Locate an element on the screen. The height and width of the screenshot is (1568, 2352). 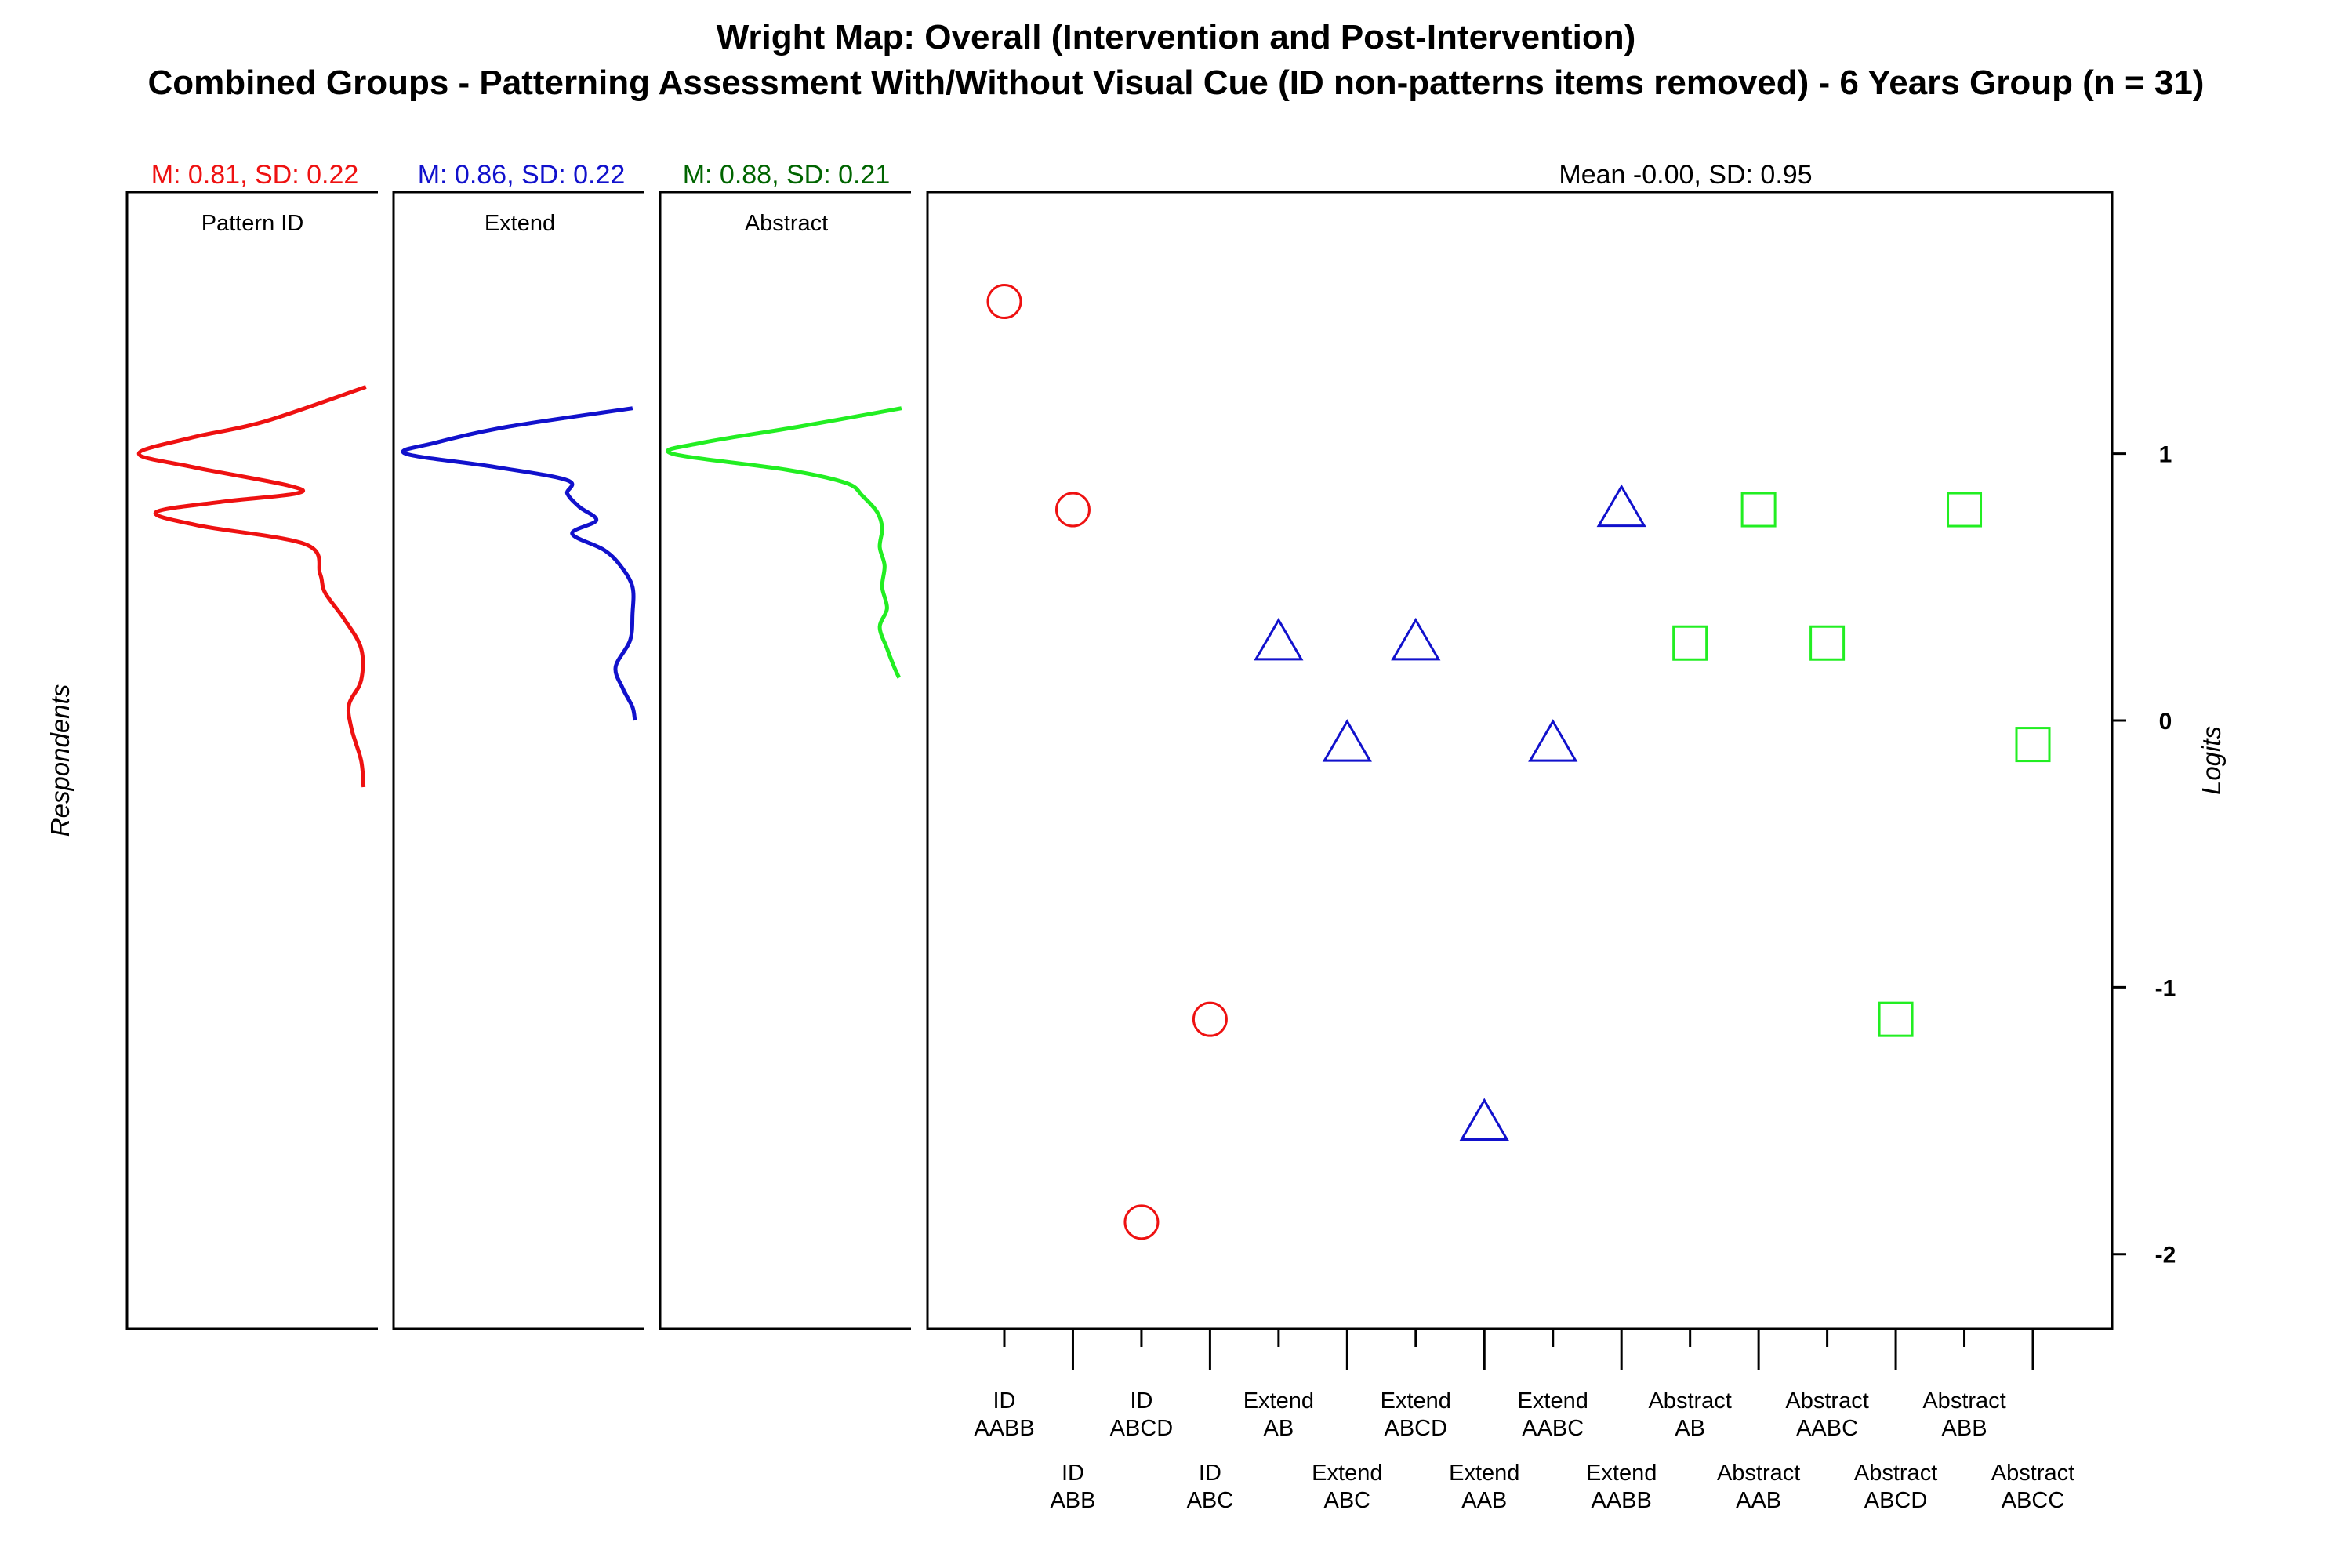
marker-id-abcd is located at coordinates (1141, 1222).